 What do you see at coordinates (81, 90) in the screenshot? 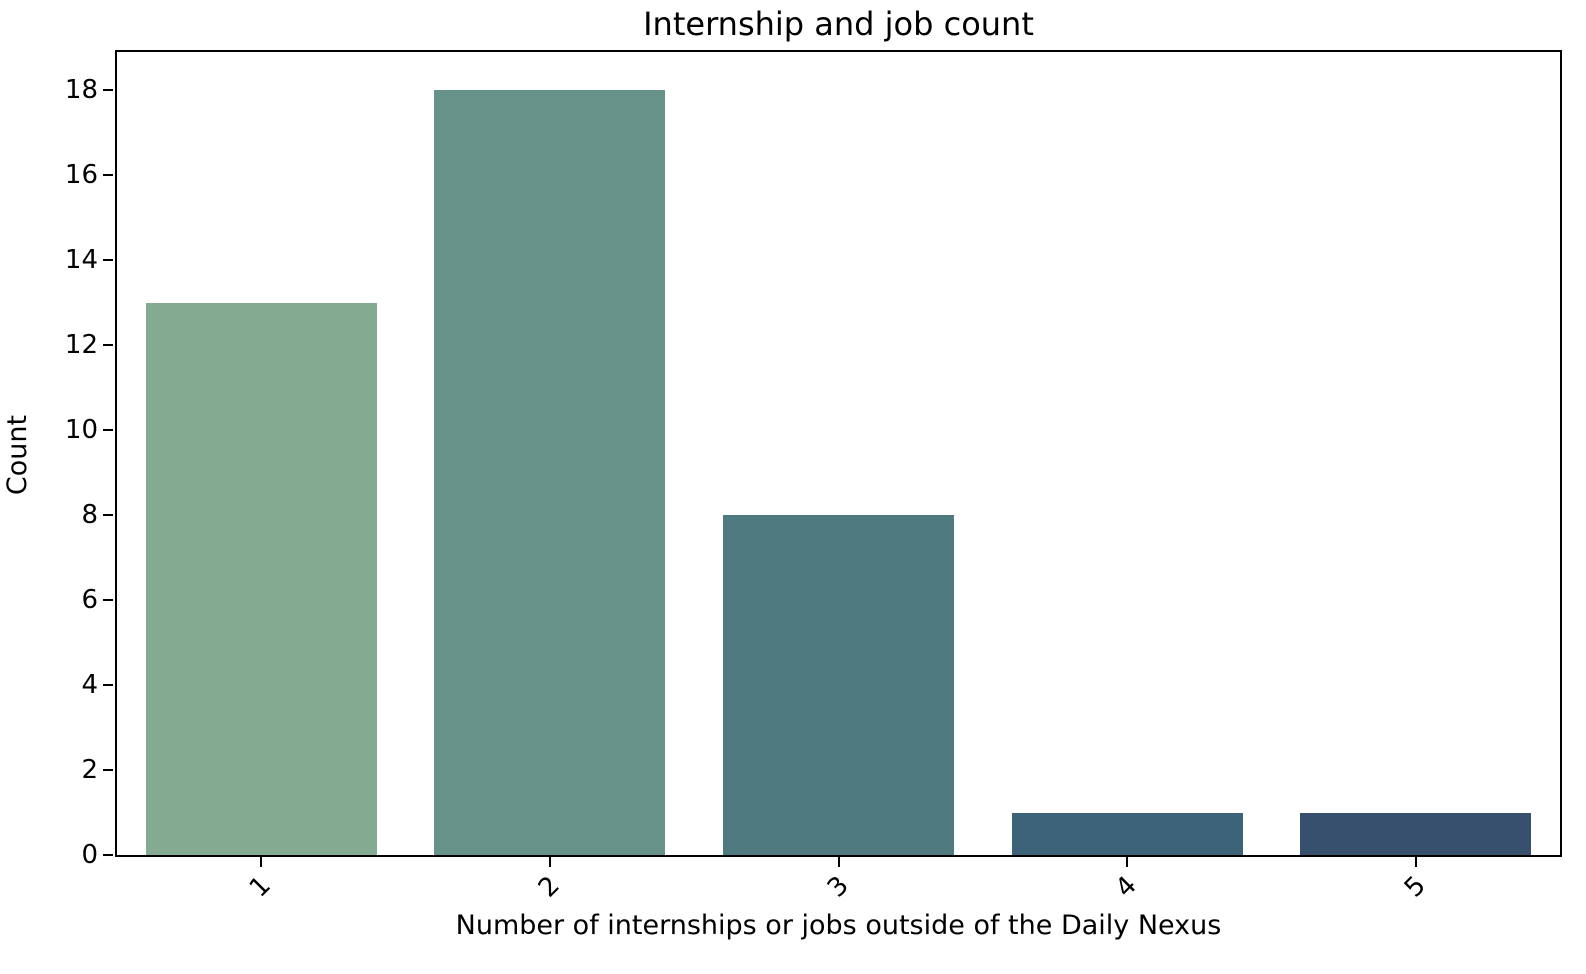
I see `y-tick-label: 18` at bounding box center [81, 90].